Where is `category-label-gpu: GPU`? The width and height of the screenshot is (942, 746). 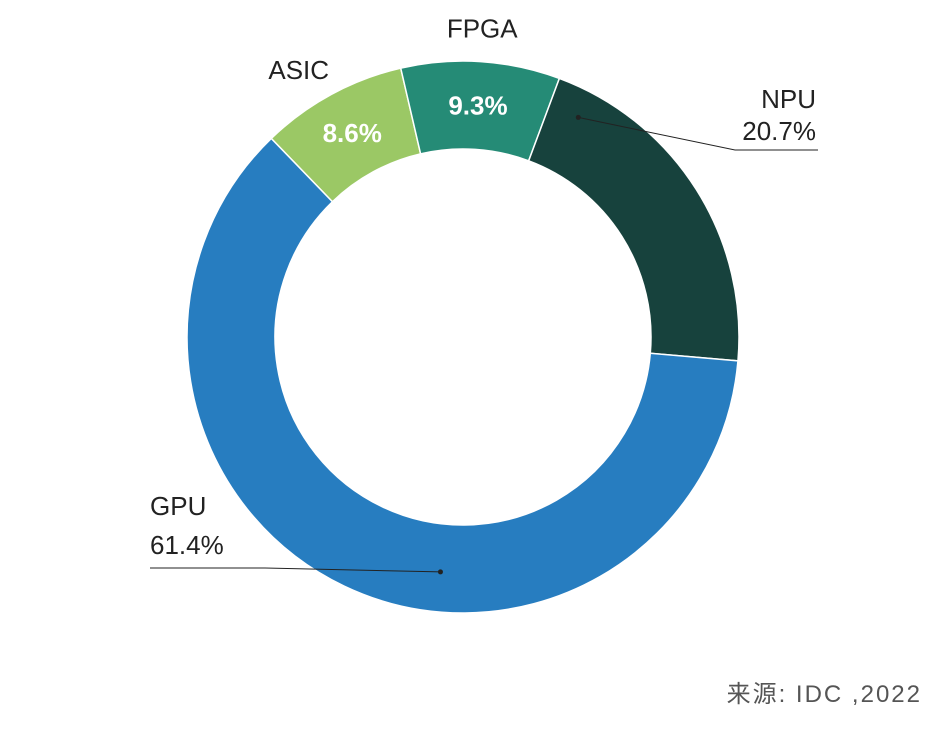
category-label-gpu: GPU is located at coordinates (178, 506).